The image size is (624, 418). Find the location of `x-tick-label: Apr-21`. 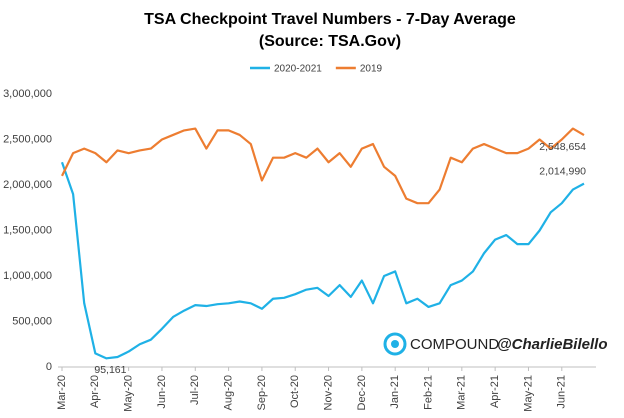

x-tick-label: Apr-21 is located at coordinates (495, 391).